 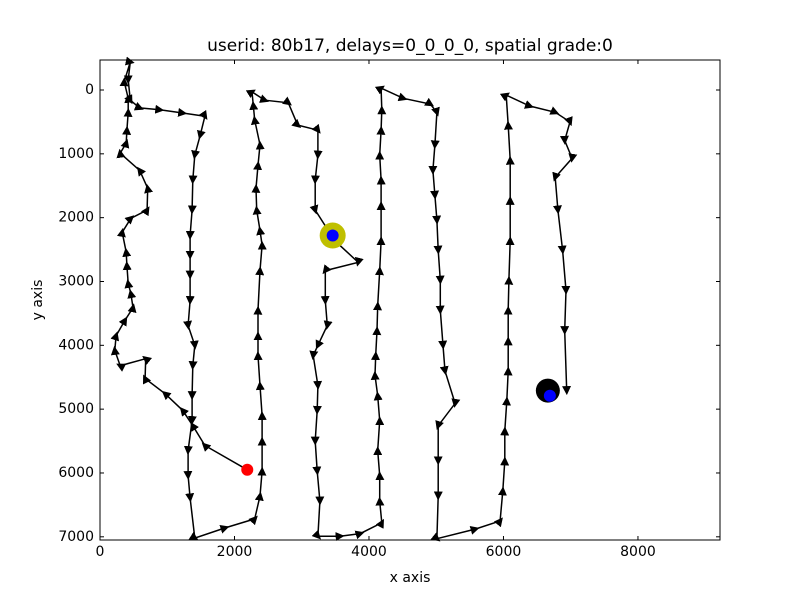 I want to click on x-tick-label: 6000, so click(x=504, y=552).